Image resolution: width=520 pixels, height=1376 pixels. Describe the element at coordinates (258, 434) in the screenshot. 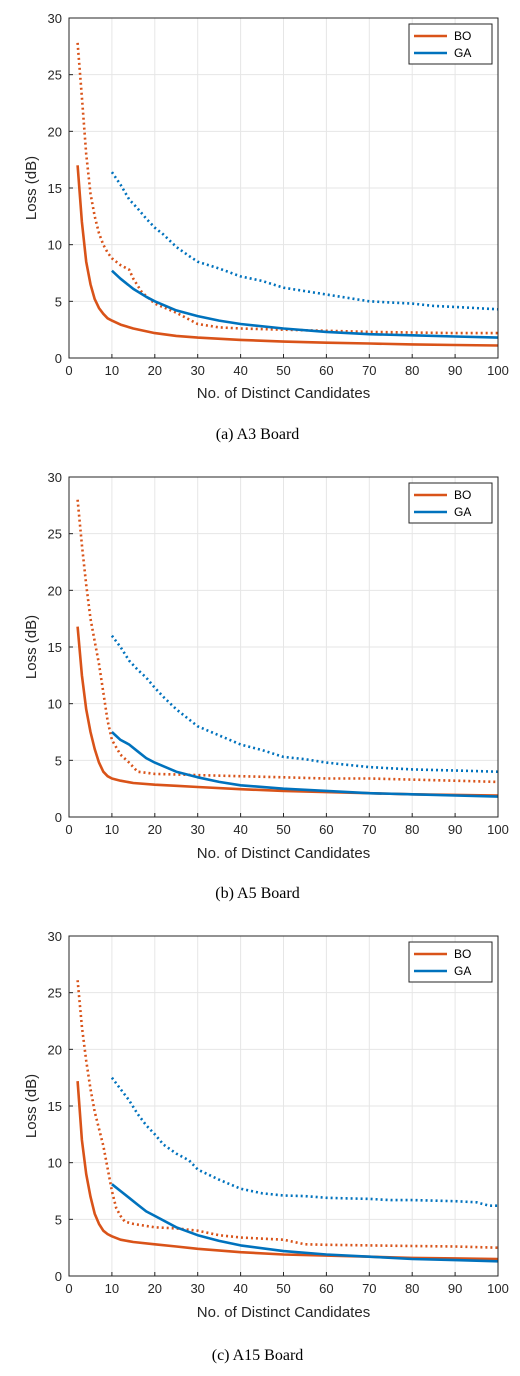

I see `figure-caption: (a) A3 Board` at that location.